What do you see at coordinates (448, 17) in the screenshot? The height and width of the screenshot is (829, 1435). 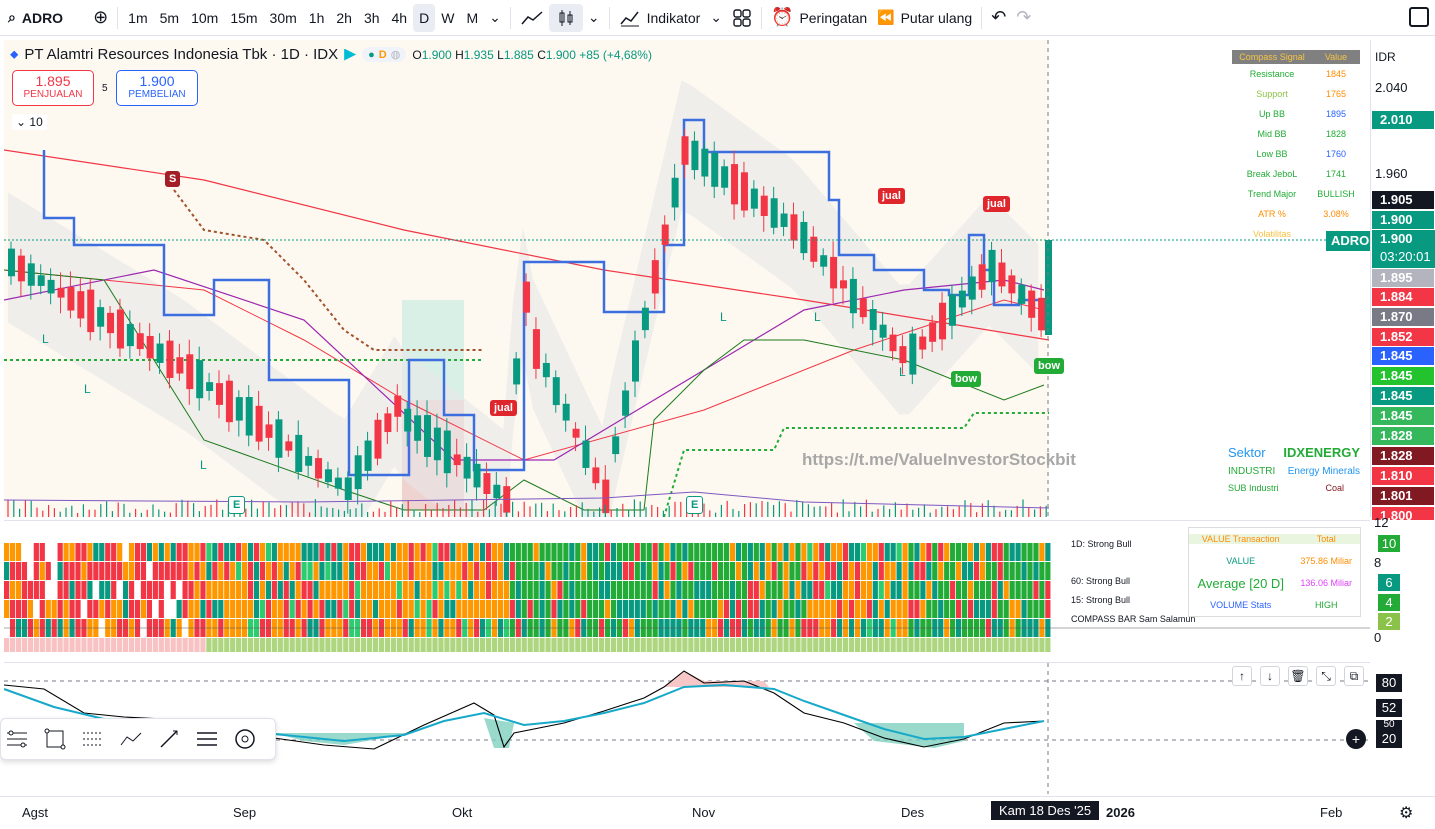 I see `interval-W: W` at bounding box center [448, 17].